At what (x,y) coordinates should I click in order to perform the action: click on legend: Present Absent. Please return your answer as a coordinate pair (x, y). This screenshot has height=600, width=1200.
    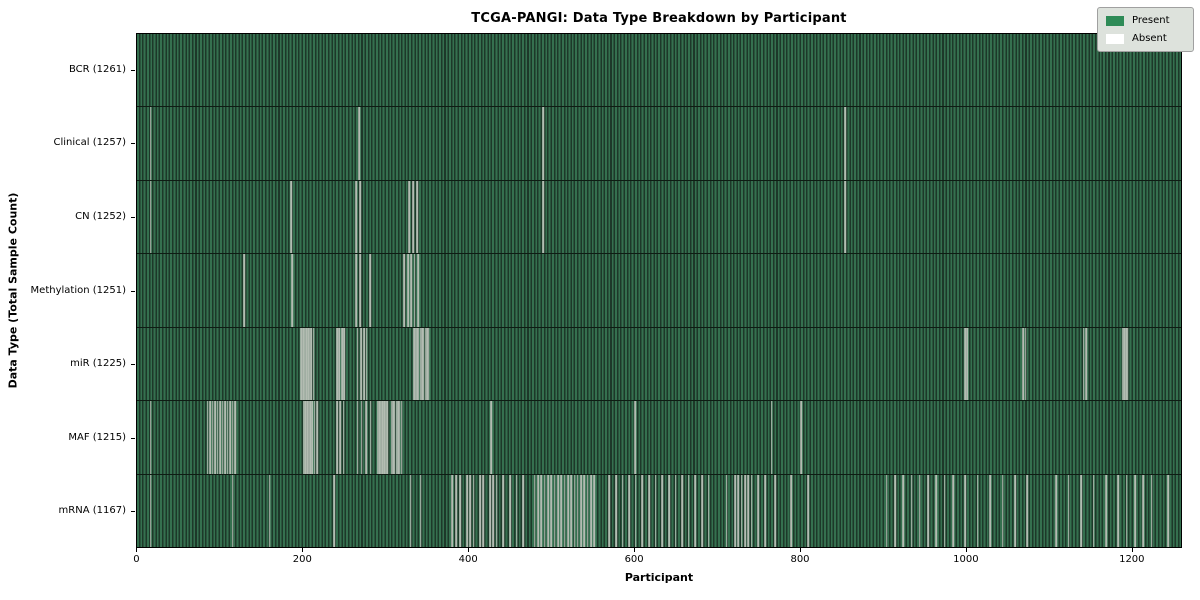
    Looking at the image, I should click on (1145, 29).